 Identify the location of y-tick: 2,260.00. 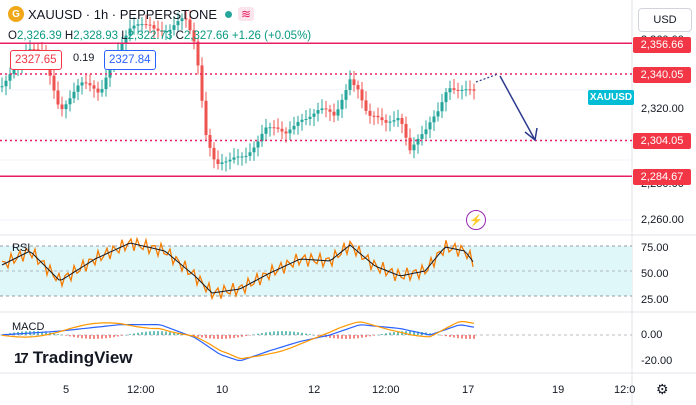
(662, 220).